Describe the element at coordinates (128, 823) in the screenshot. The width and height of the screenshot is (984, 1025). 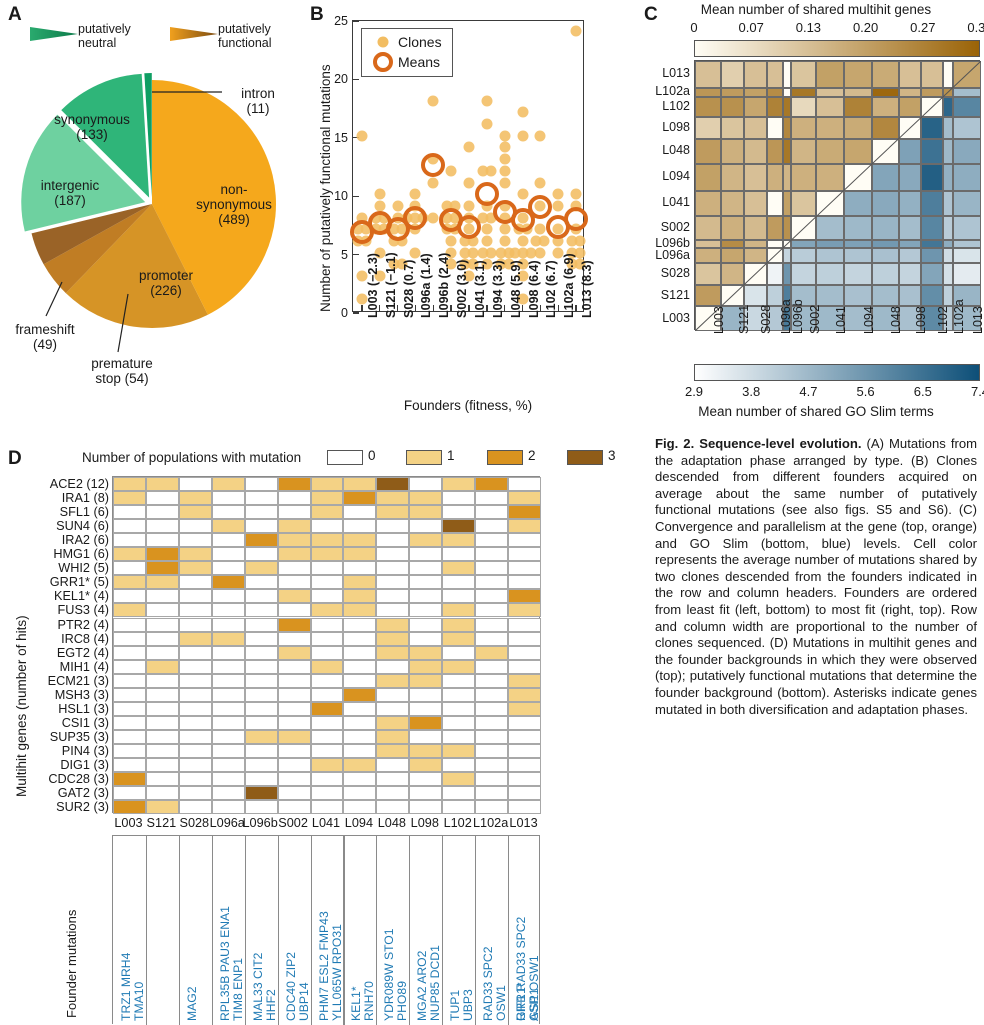
I see `panel-d-col-label-L003: L003` at that location.